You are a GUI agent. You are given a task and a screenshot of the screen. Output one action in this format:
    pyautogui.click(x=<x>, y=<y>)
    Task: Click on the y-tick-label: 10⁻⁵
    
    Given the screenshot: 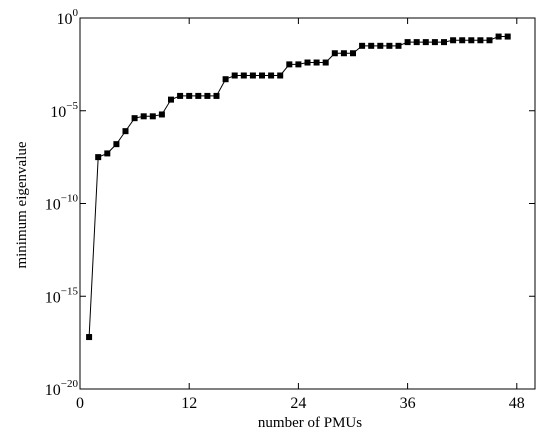 What is the action you would take?
    pyautogui.click(x=64, y=110)
    